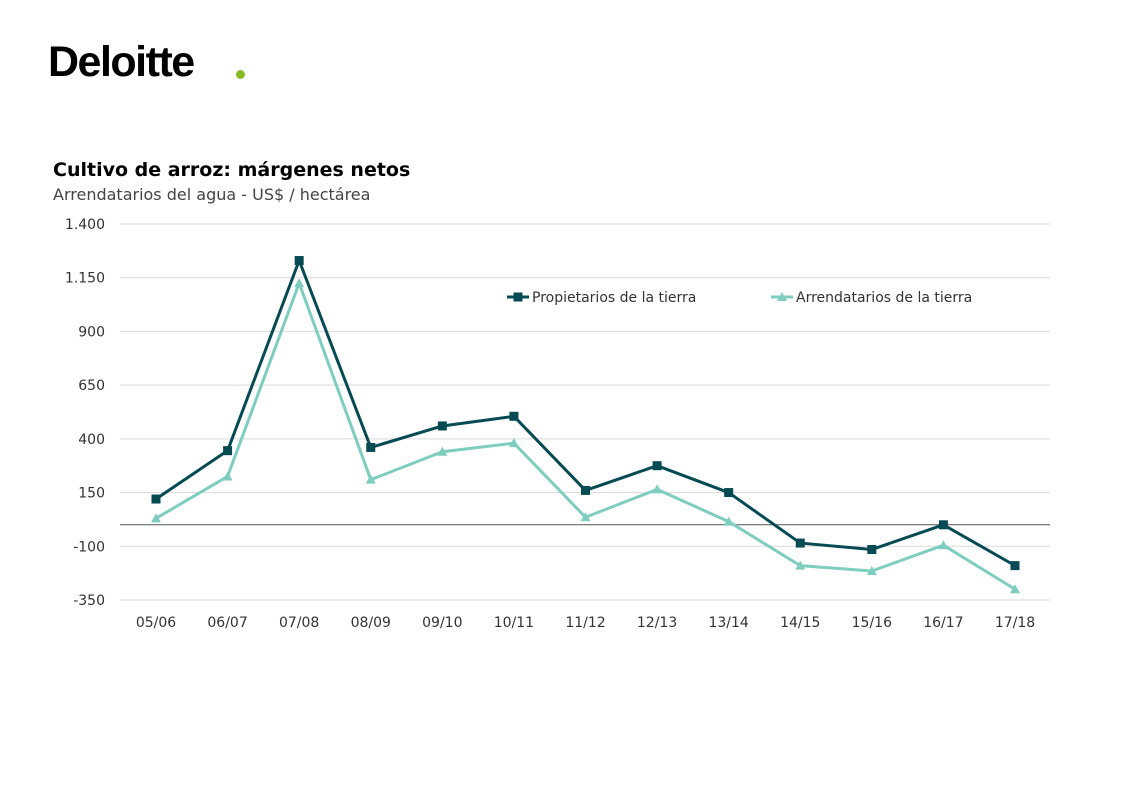 The image size is (1123, 794). Describe the element at coordinates (91, 386) in the screenshot. I see `y-tick-label: 650` at that location.